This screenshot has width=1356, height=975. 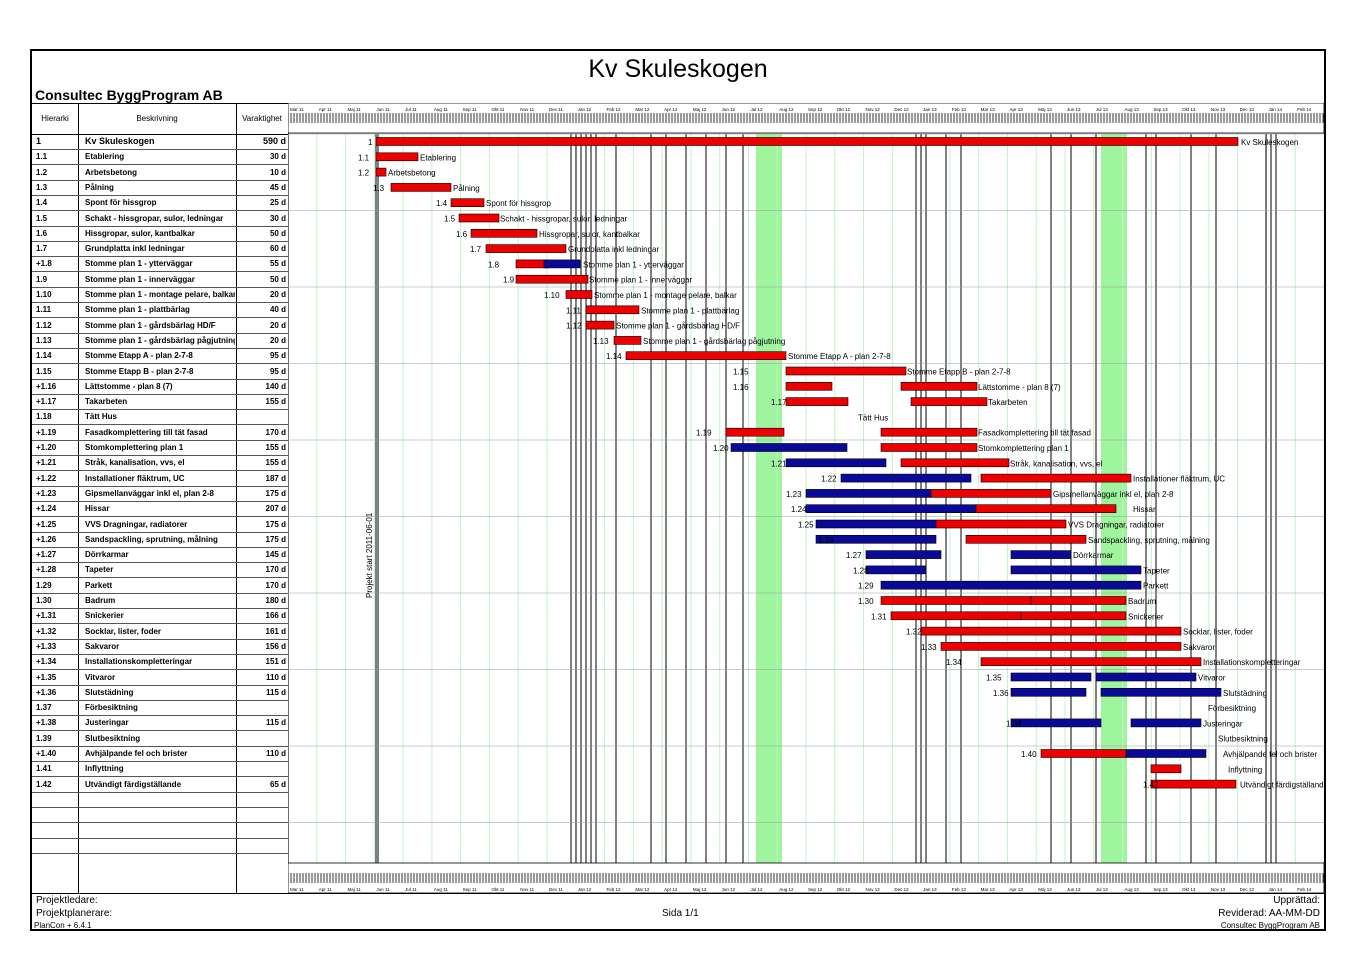 What do you see at coordinates (1156, 570) in the screenshot?
I see `bar-name-label: Tapeter` at bounding box center [1156, 570].